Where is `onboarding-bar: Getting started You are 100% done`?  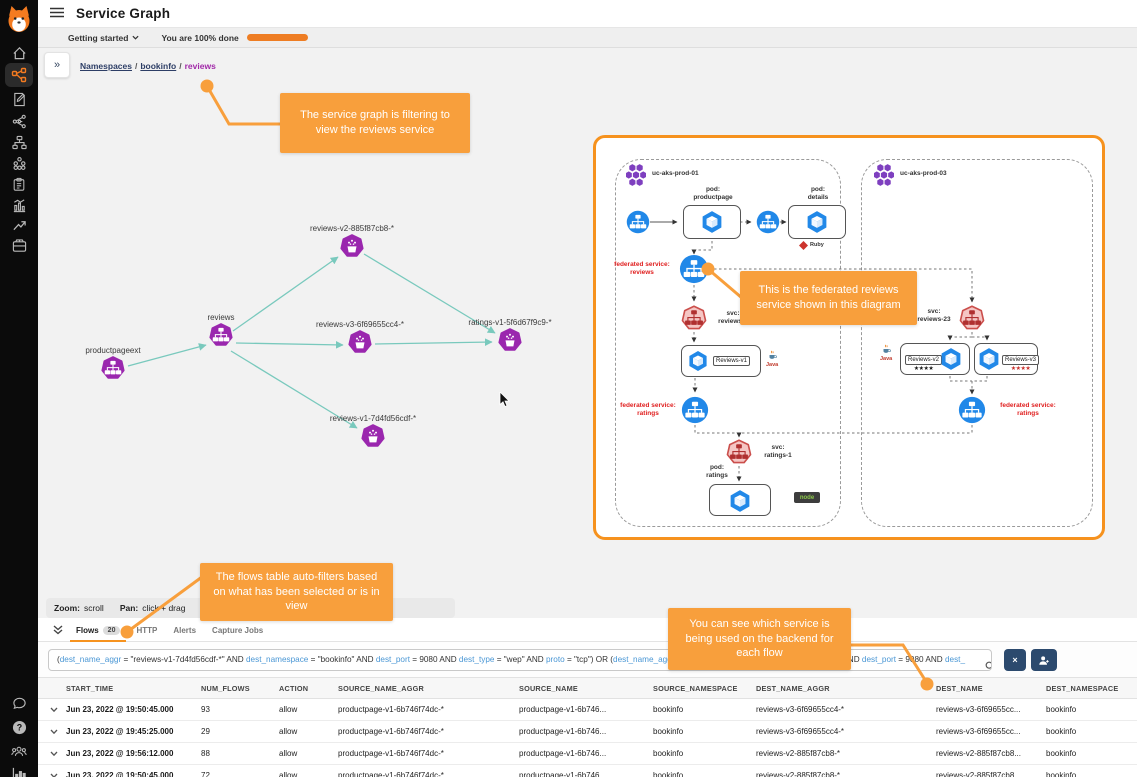 onboarding-bar: Getting started You are 100% done is located at coordinates (587, 38).